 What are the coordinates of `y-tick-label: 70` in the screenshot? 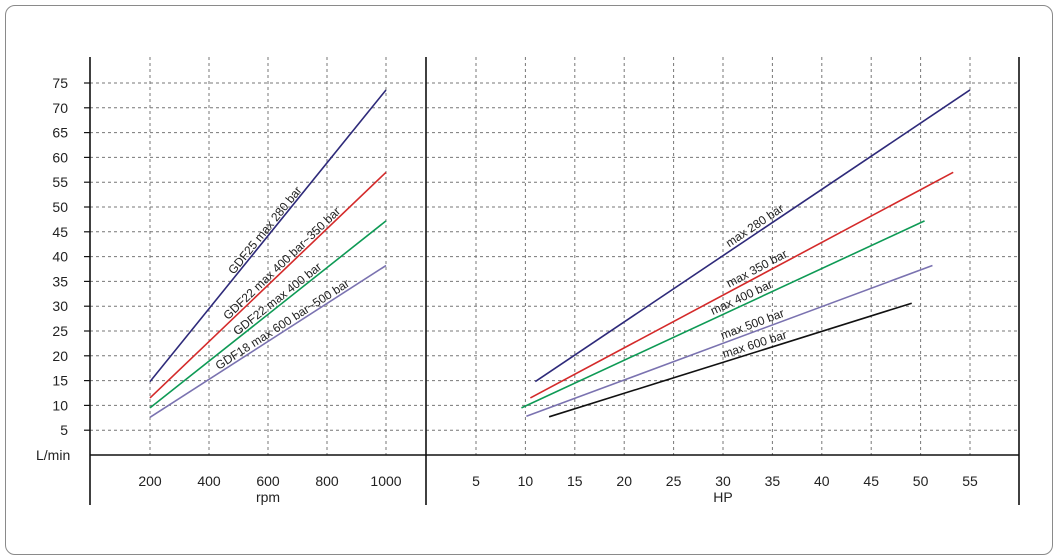 It's located at (60, 108).